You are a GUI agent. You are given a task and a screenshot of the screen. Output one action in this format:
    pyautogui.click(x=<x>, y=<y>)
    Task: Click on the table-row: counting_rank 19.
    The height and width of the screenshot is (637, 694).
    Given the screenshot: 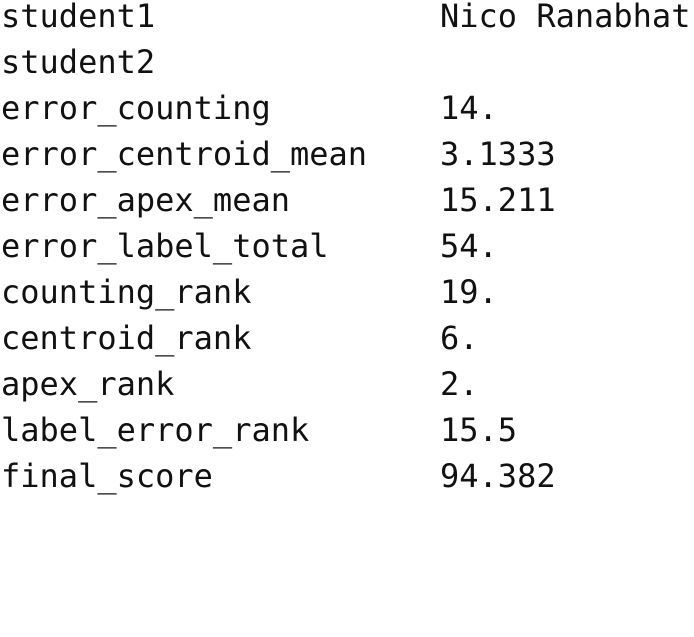 What is the action you would take?
    pyautogui.click(x=347, y=292)
    